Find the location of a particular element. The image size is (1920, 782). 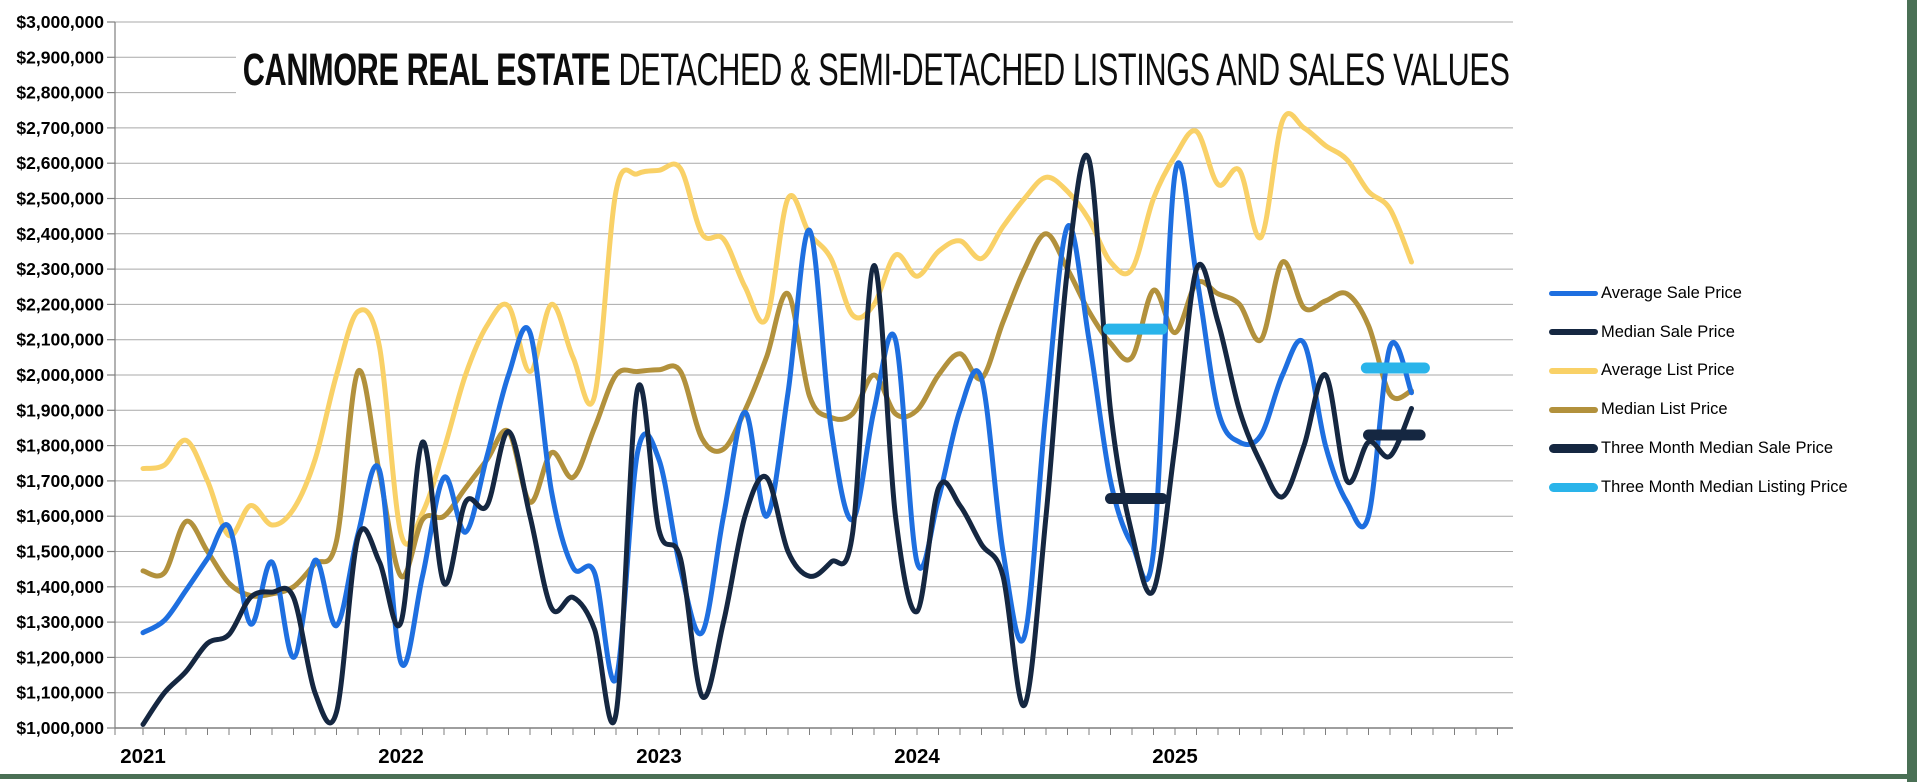

legend-item-median-sale-price: Median Sale Price is located at coordinates (1698, 332).